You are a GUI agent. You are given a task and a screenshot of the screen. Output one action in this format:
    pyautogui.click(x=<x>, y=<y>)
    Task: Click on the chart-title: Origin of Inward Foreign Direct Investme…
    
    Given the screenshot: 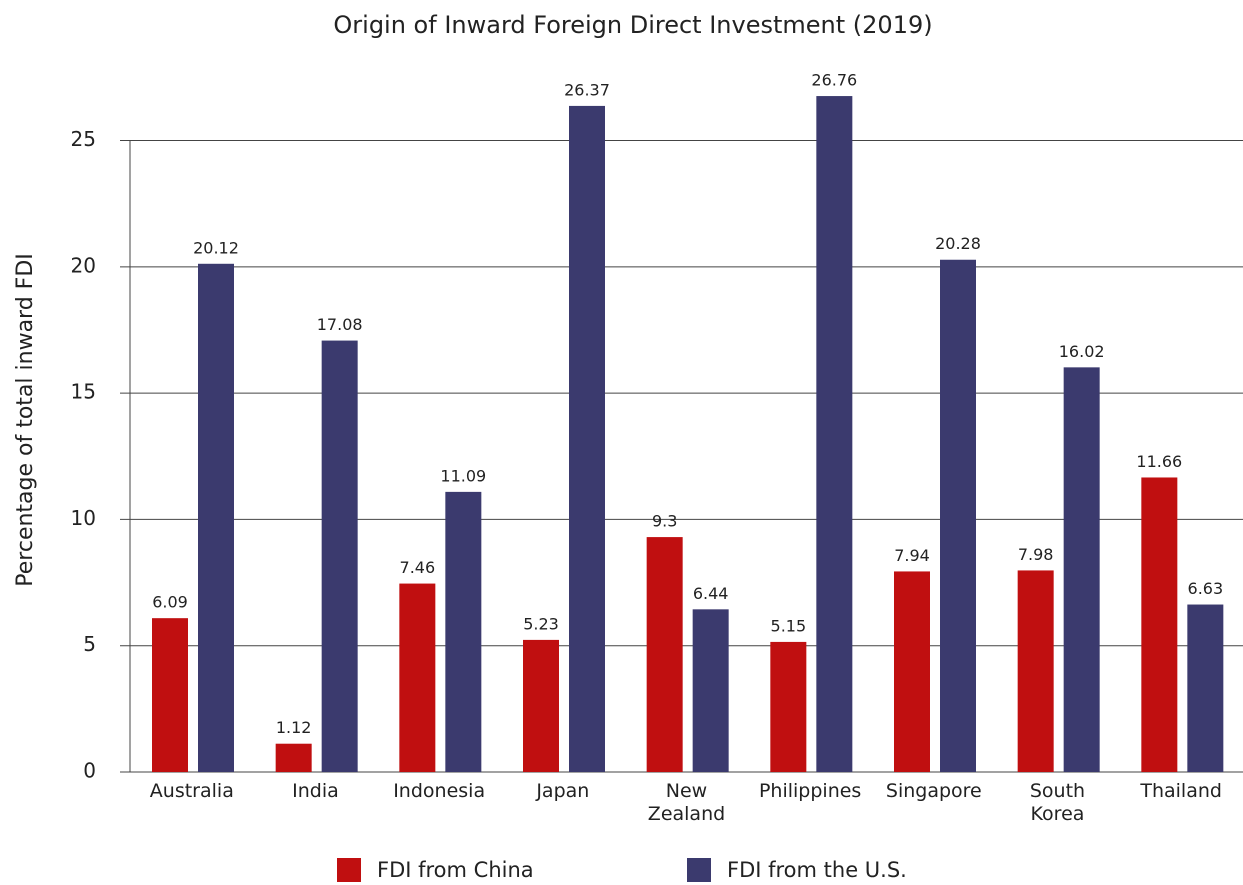 What is the action you would take?
    pyautogui.click(x=632, y=25)
    